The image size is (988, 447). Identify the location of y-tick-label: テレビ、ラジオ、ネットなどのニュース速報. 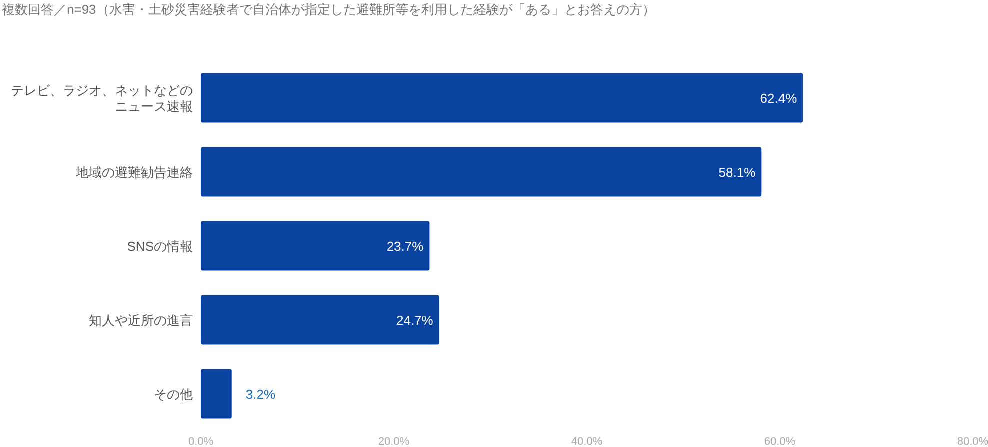
(102, 98).